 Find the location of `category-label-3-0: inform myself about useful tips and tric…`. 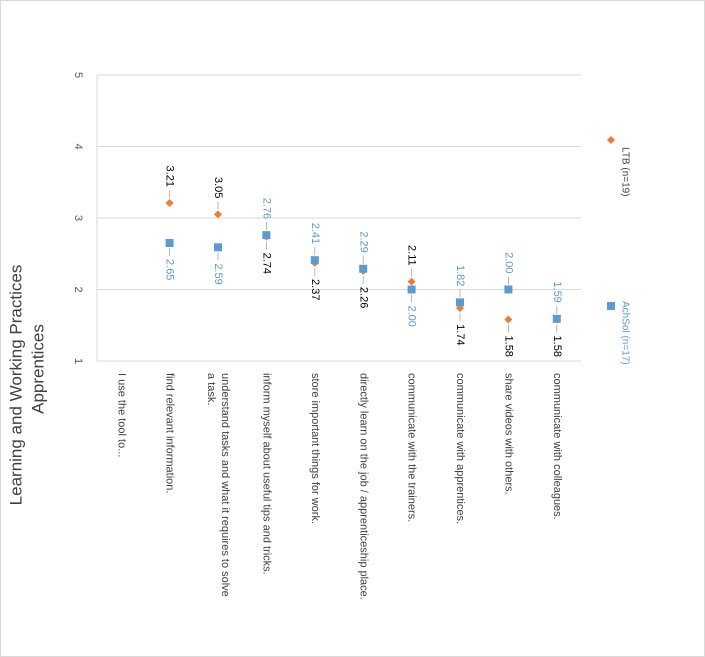

category-label-3-0: inform myself about useful tips and tric… is located at coordinates (266, 474).